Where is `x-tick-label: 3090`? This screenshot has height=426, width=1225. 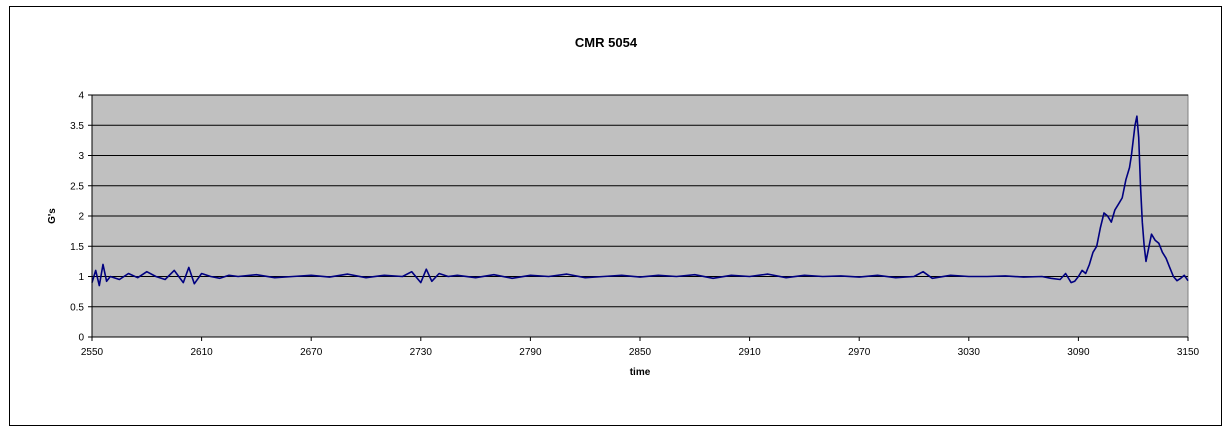
x-tick-label: 3090 is located at coordinates (1078, 352).